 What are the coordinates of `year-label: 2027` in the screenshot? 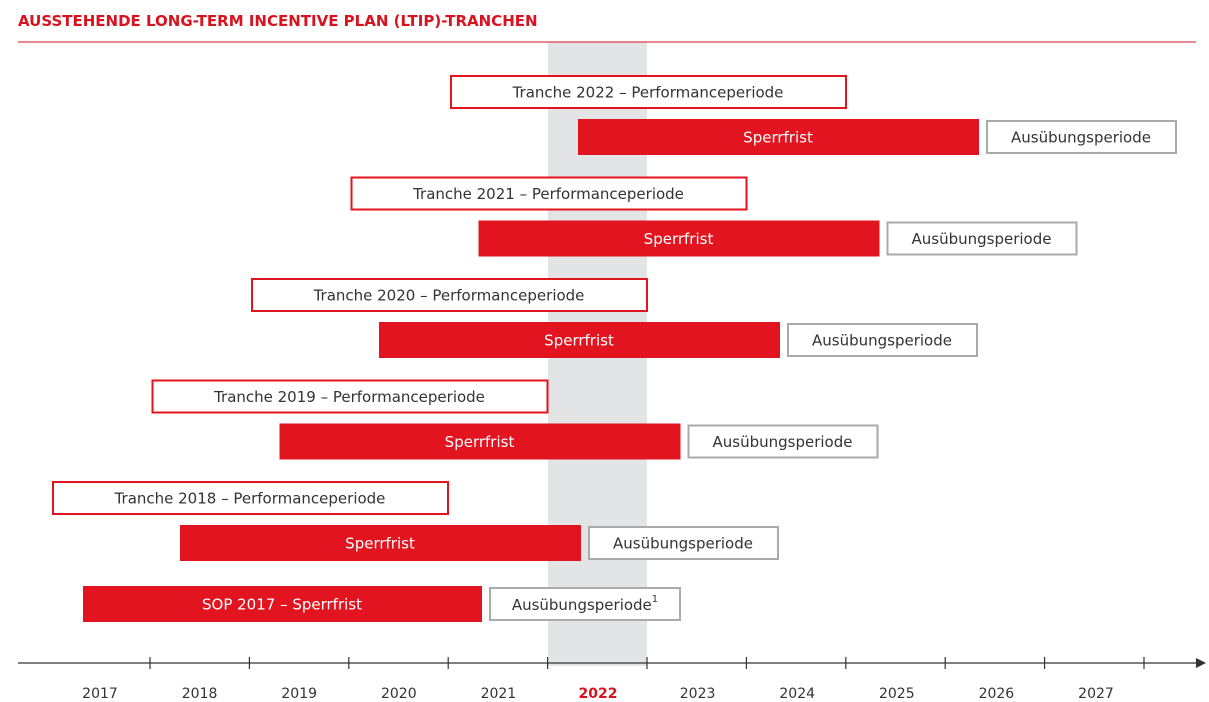 It's located at (1096, 694).